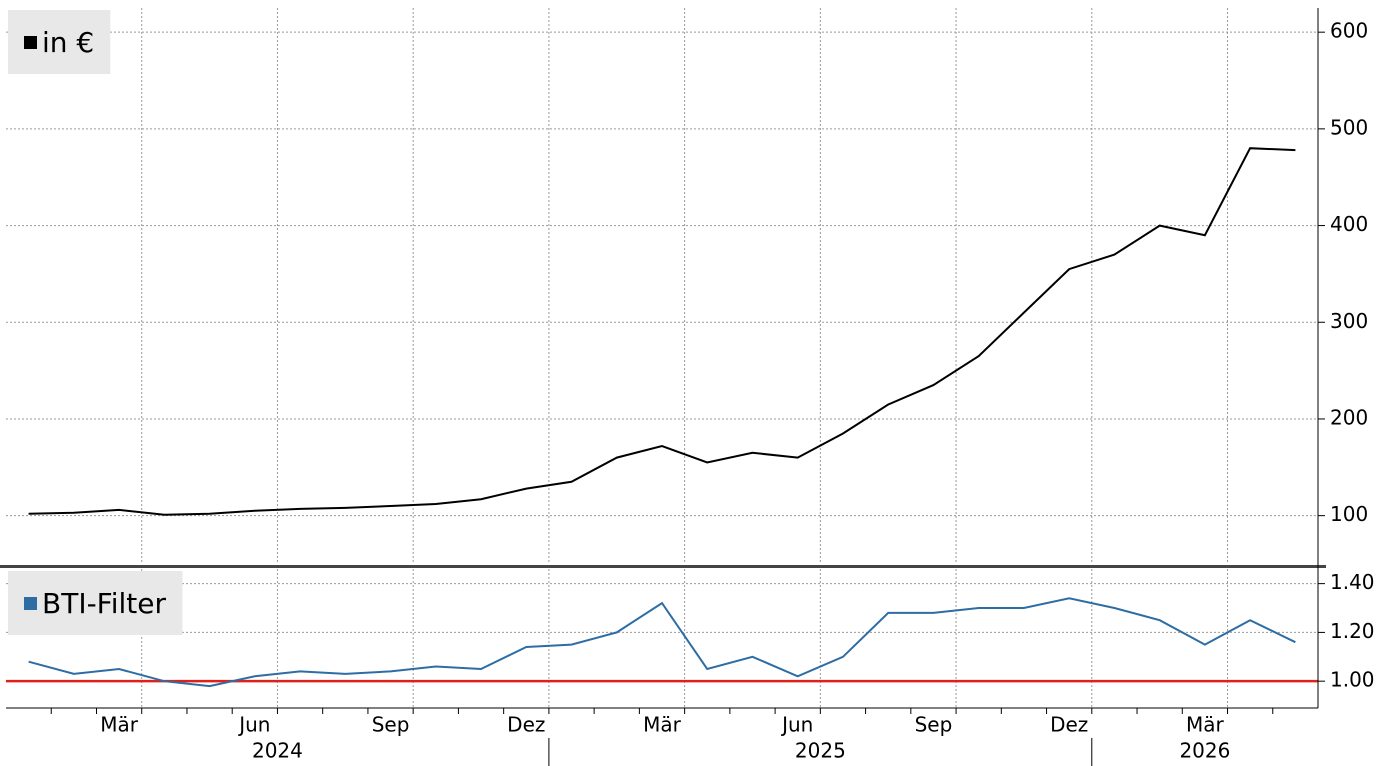 Image resolution: width=1394 pixels, height=766 pixels. What do you see at coordinates (1349, 31) in the screenshot?
I see `y-tick-label: 600` at bounding box center [1349, 31].